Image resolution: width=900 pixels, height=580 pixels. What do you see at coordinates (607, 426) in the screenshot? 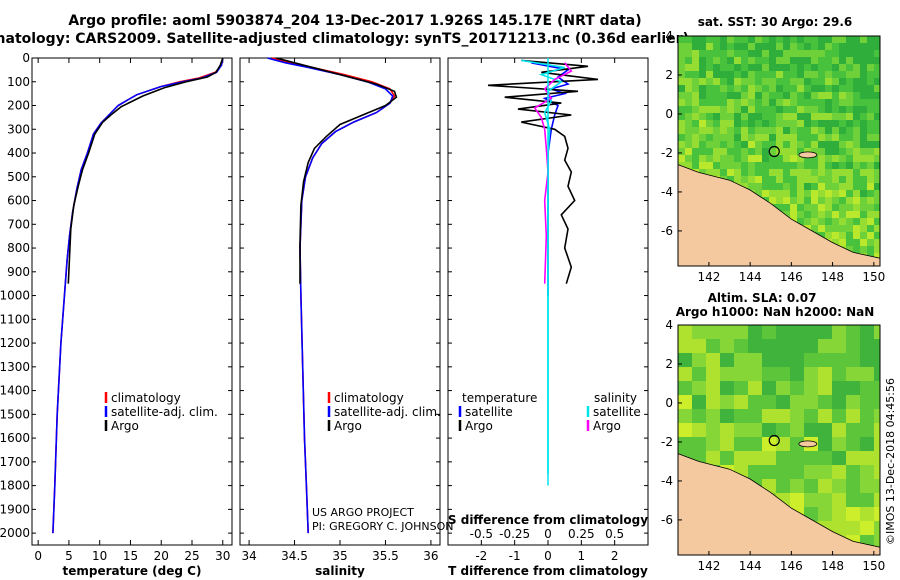
I see `legend-s-argo-label: Argo` at bounding box center [607, 426].